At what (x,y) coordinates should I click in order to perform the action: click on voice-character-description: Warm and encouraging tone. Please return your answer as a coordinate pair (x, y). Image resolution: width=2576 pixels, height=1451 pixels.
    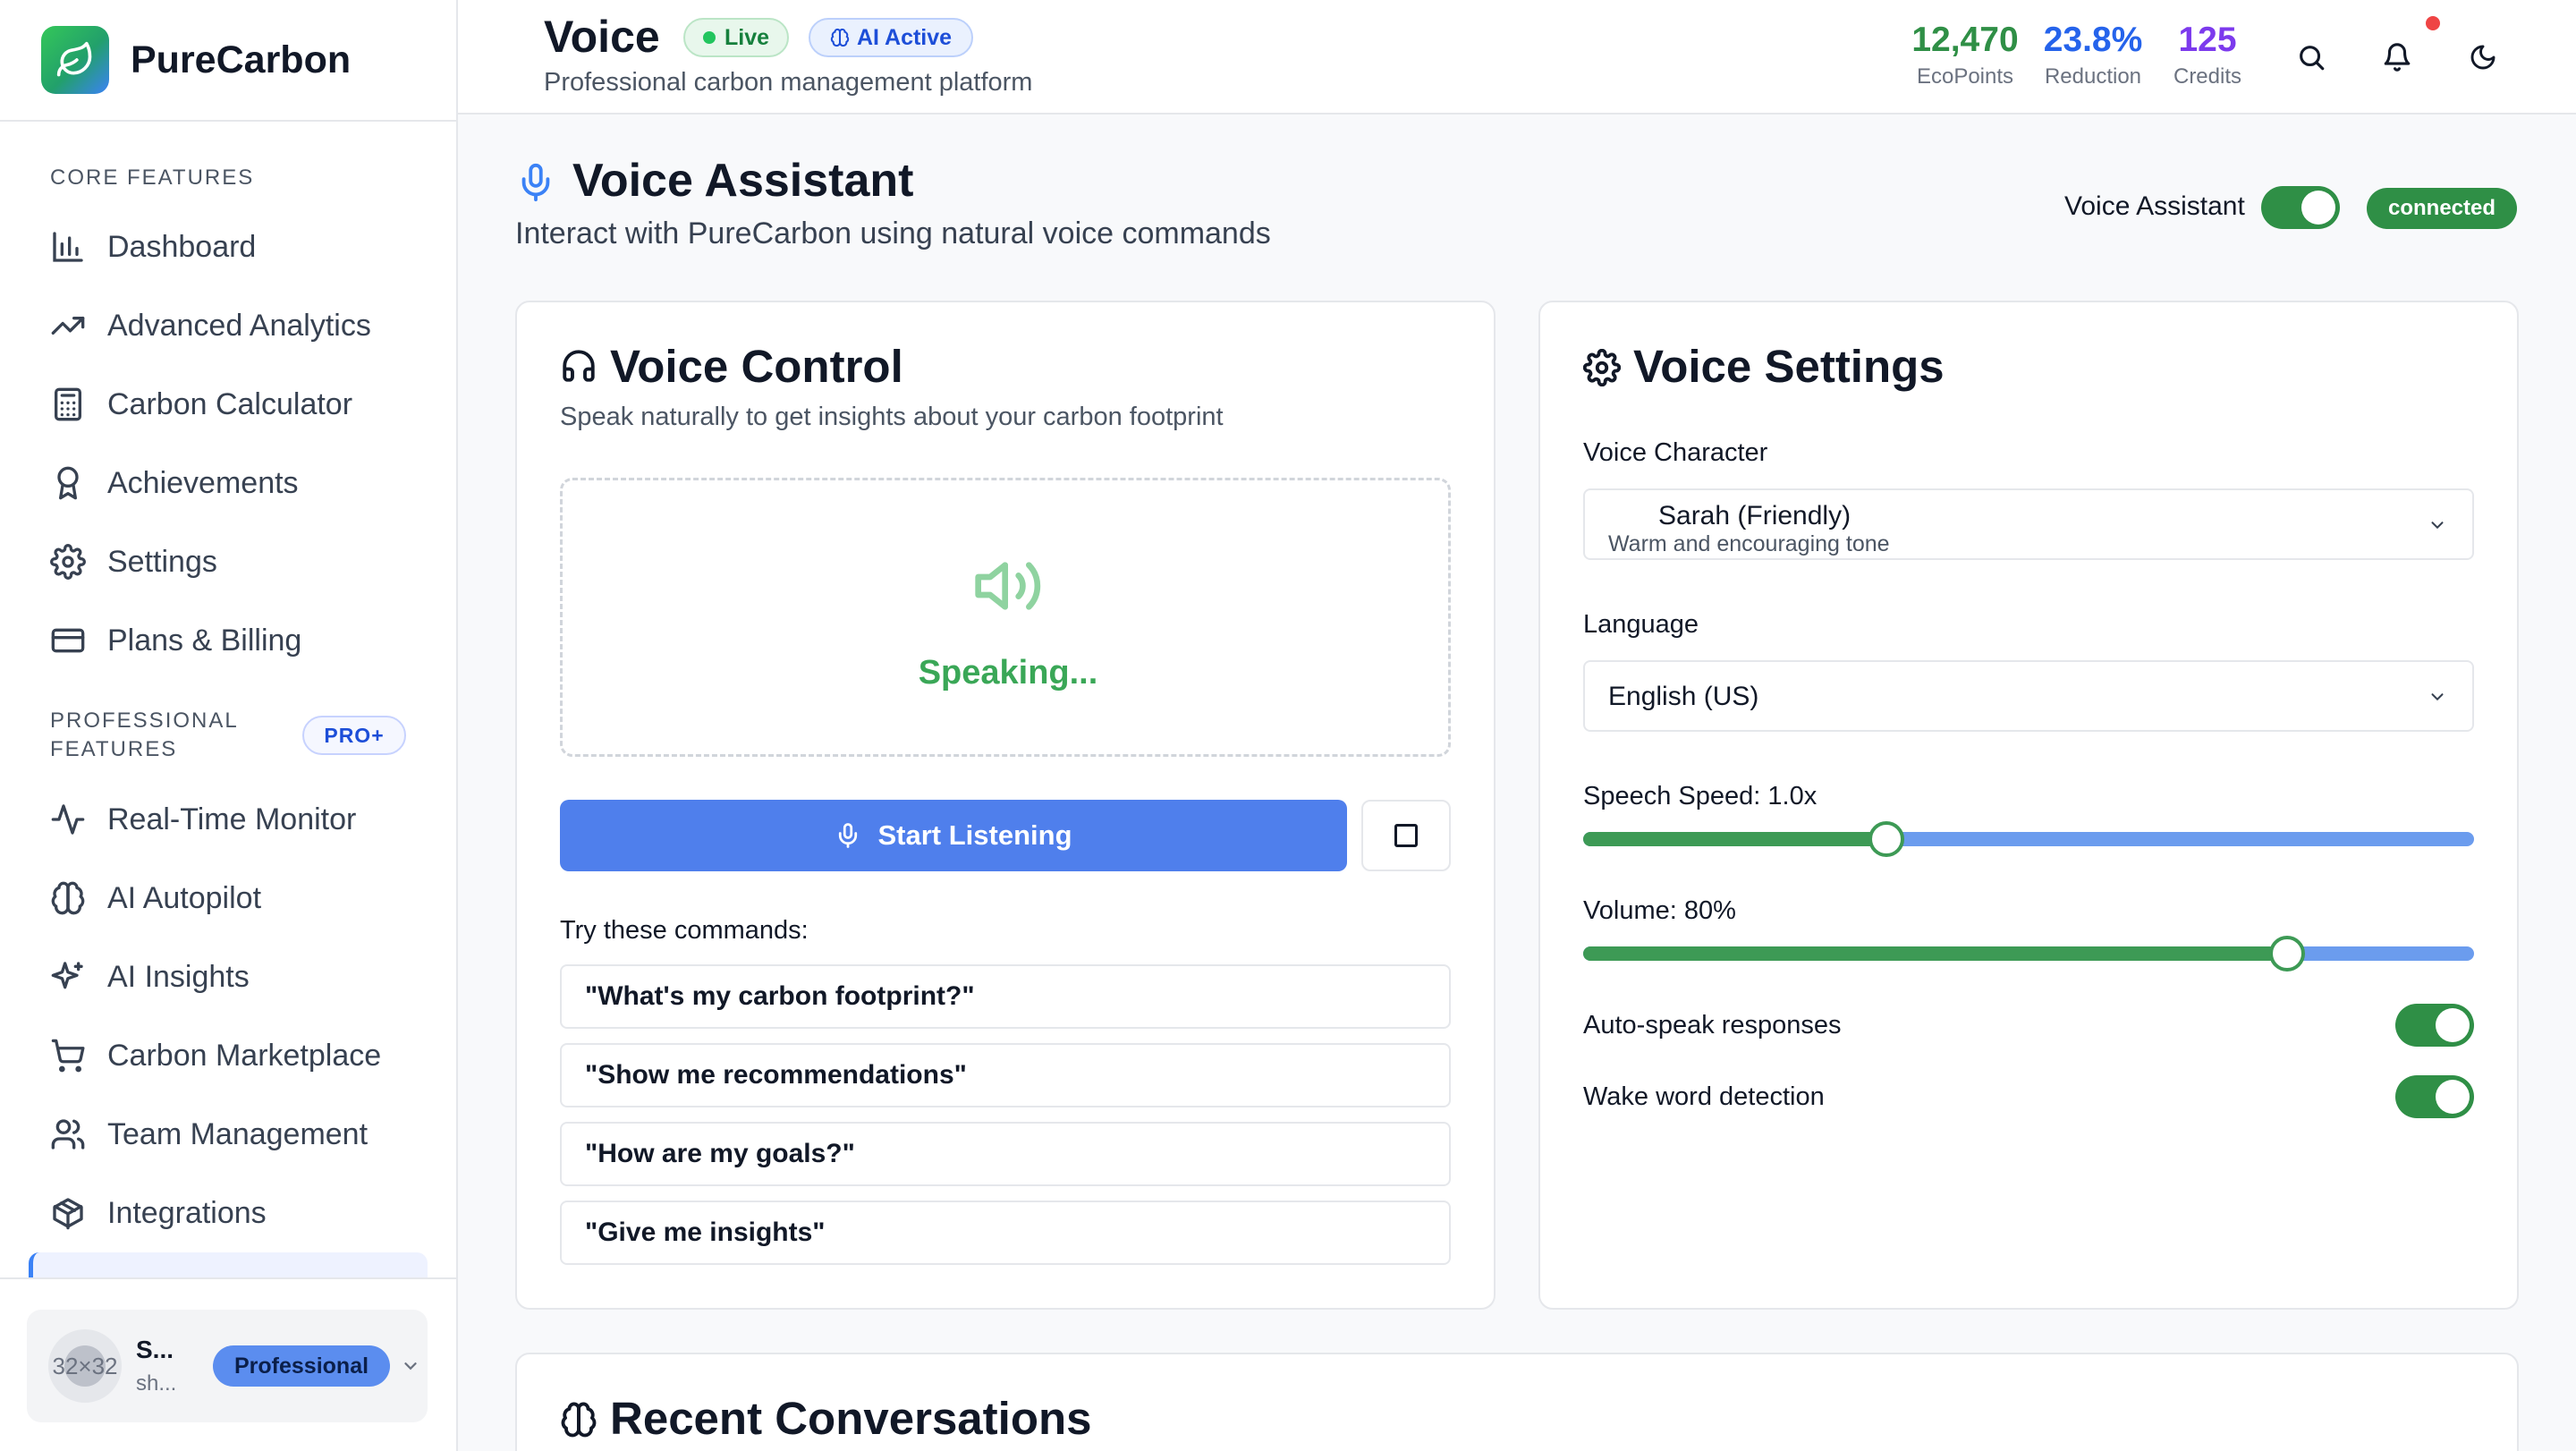
    Looking at the image, I should click on (1749, 543).